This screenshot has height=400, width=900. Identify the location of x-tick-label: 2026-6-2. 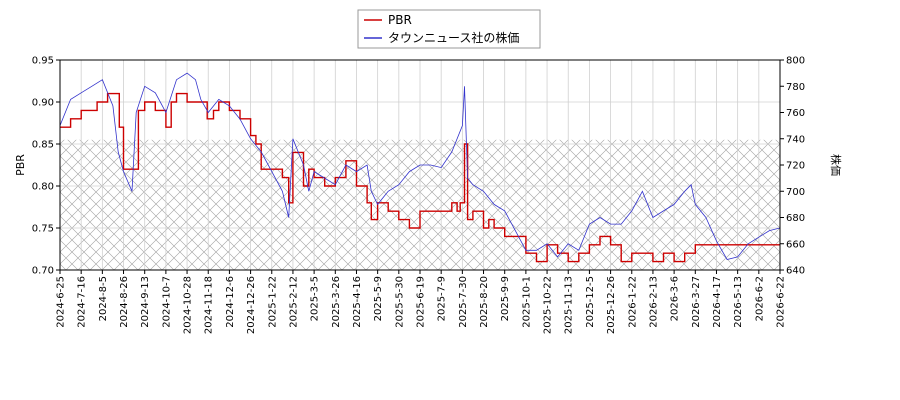
(759, 298).